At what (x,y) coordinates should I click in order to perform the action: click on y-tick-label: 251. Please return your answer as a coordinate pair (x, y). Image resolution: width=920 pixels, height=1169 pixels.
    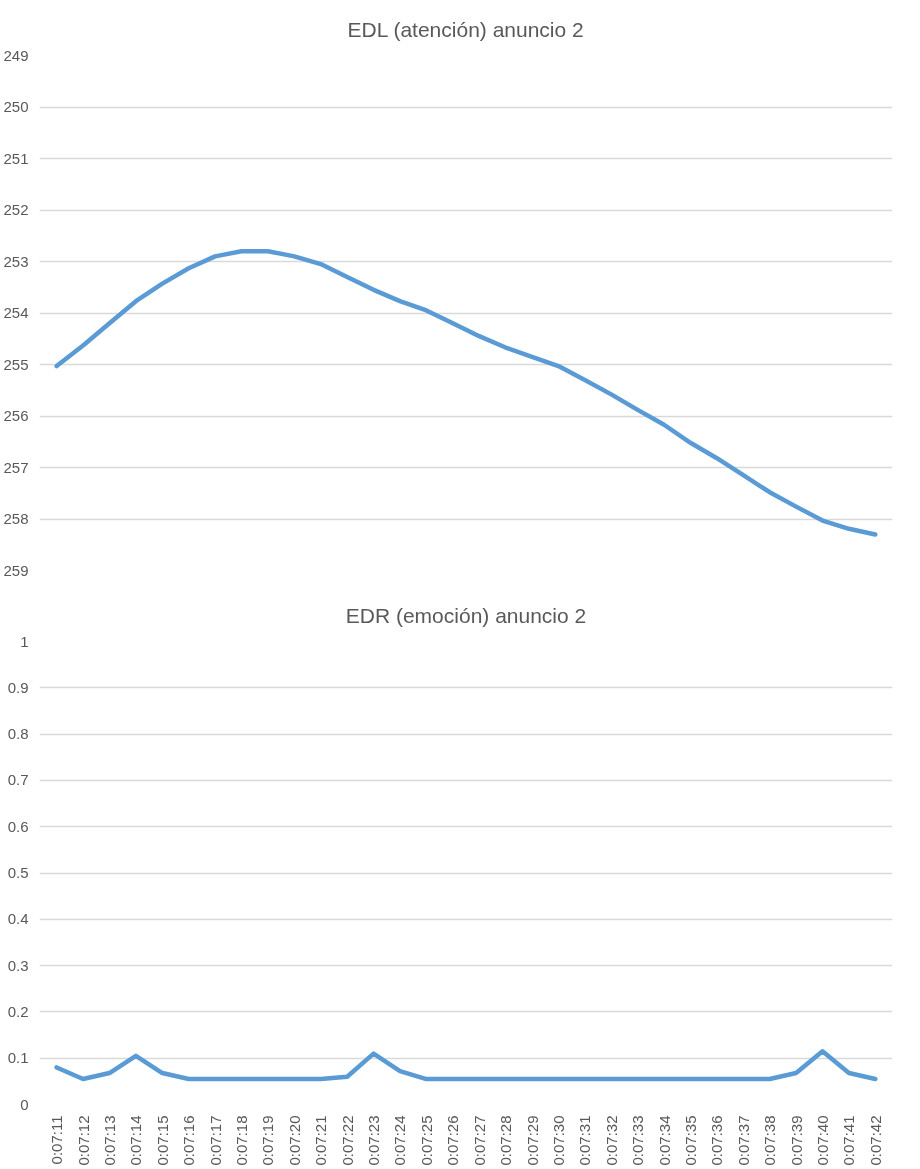
    Looking at the image, I should click on (16, 158).